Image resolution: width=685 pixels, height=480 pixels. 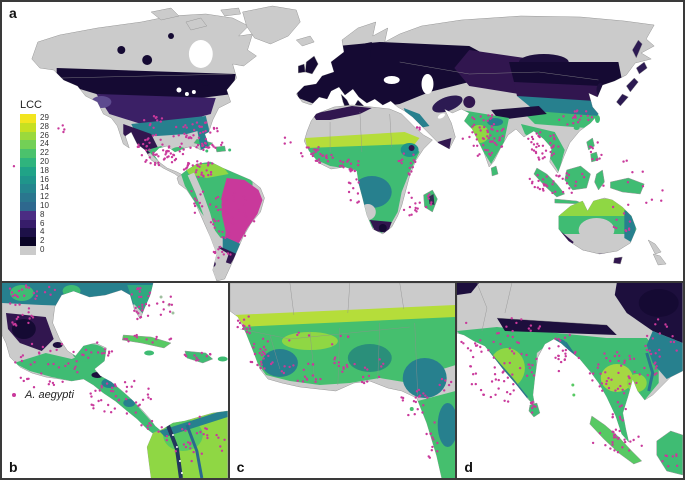 What do you see at coordinates (308, 65) in the screenshot?
I see `british-isles` at bounding box center [308, 65].